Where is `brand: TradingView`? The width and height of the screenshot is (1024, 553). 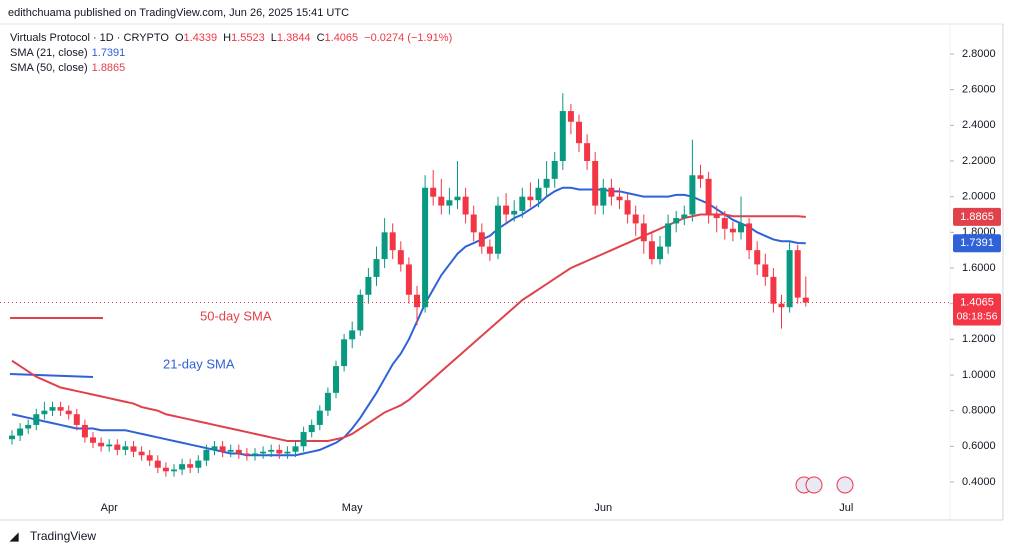
brand: TradingView is located at coordinates (63, 536).